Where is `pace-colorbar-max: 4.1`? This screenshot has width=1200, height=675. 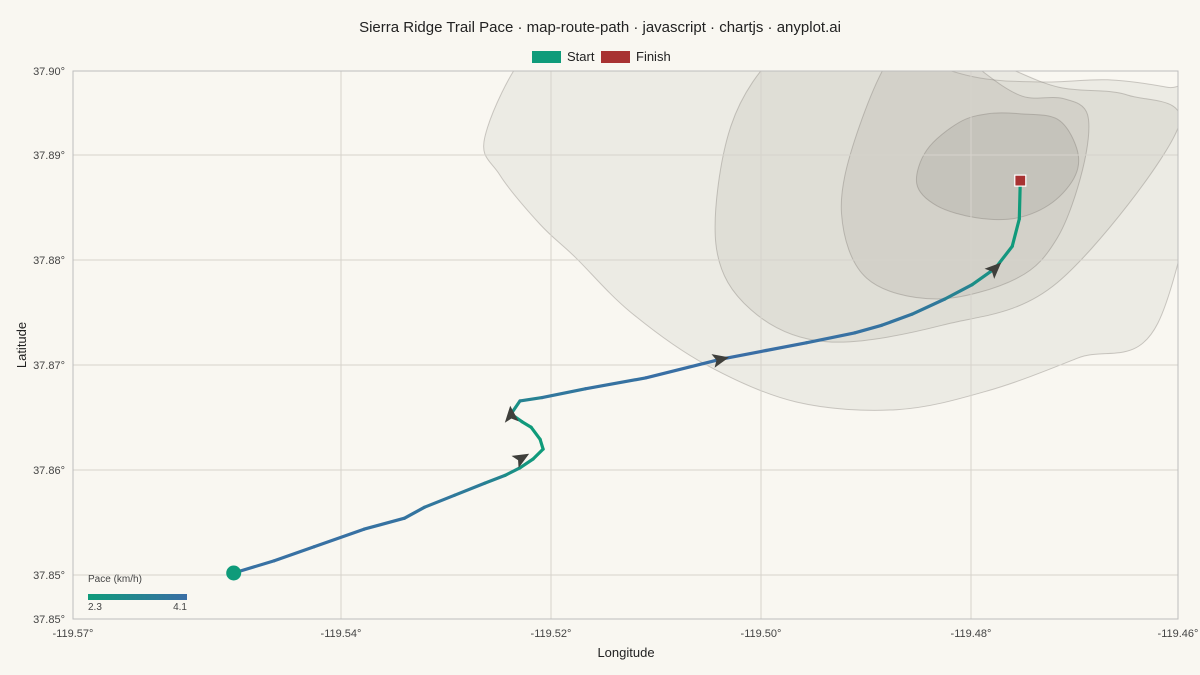 pace-colorbar-max: 4.1 is located at coordinates (180, 607).